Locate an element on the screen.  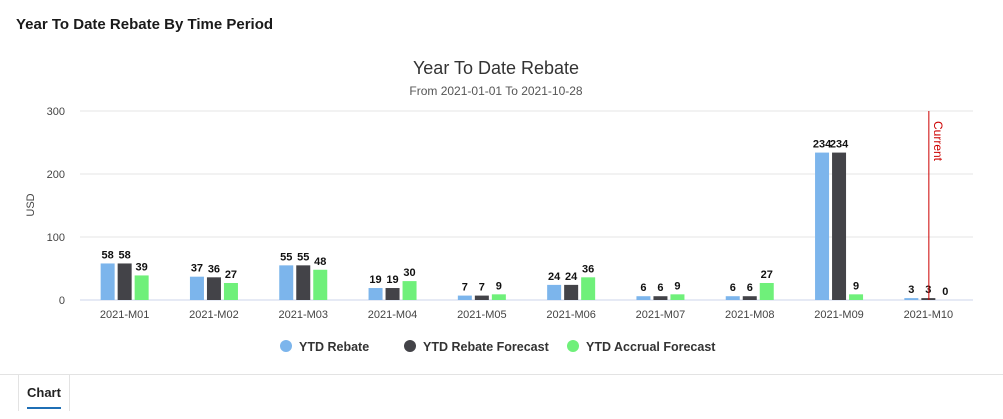
data-label: 3 is located at coordinates (911, 290).